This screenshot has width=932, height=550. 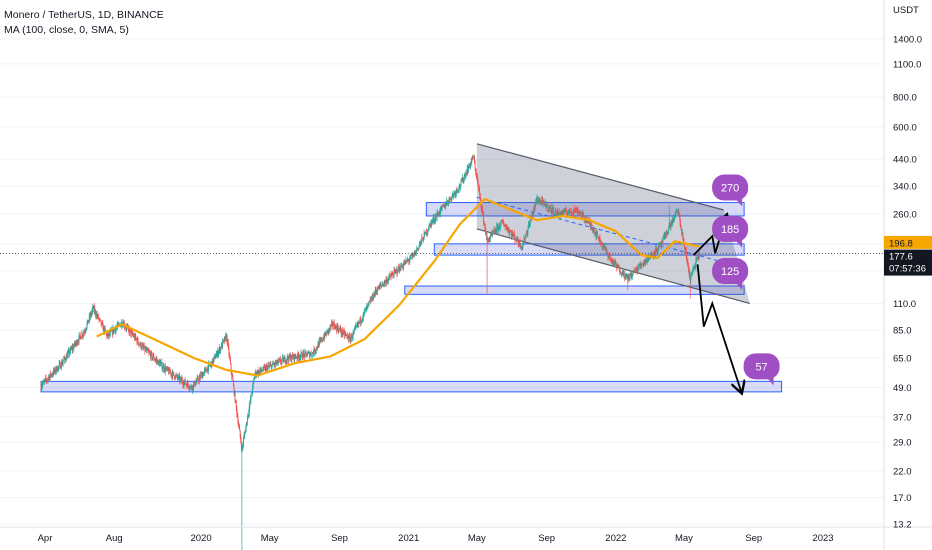 I want to click on time-axis: Apr Aug 2020 May Sep 2021 May Sep 2022 May Sep 2023, so click(x=436, y=538).